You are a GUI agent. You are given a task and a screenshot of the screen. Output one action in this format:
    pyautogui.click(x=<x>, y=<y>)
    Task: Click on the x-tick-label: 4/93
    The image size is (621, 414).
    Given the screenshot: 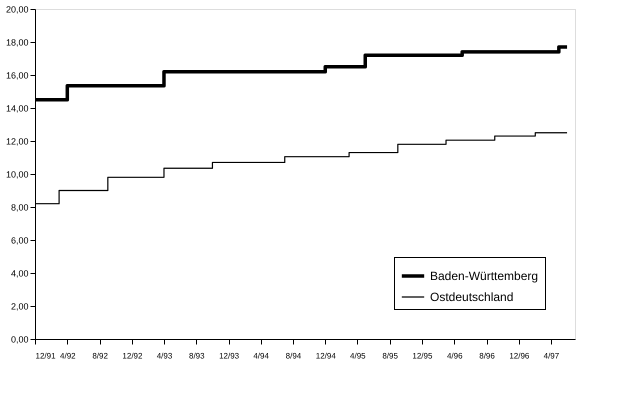 What is the action you would take?
    pyautogui.click(x=164, y=356)
    